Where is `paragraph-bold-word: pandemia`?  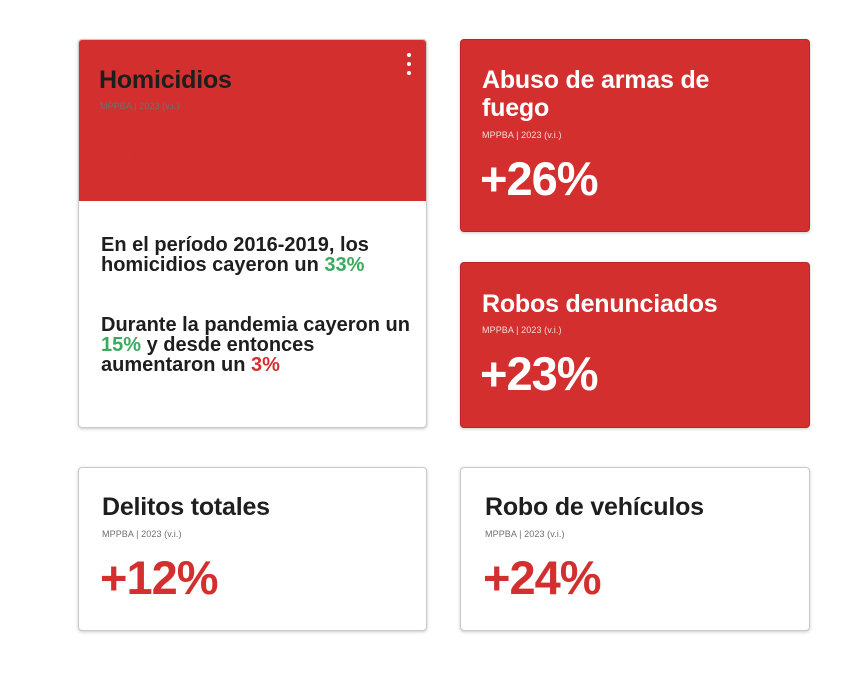 paragraph-bold-word: pandemia is located at coordinates (251, 325).